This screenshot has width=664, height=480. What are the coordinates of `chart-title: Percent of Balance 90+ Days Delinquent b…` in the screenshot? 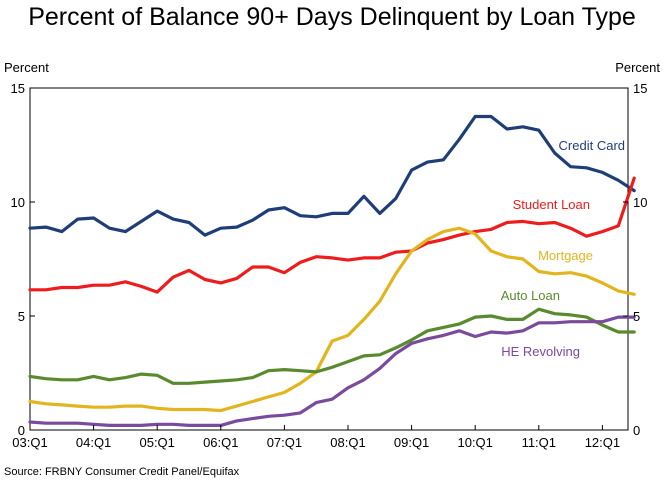 It's located at (332, 17).